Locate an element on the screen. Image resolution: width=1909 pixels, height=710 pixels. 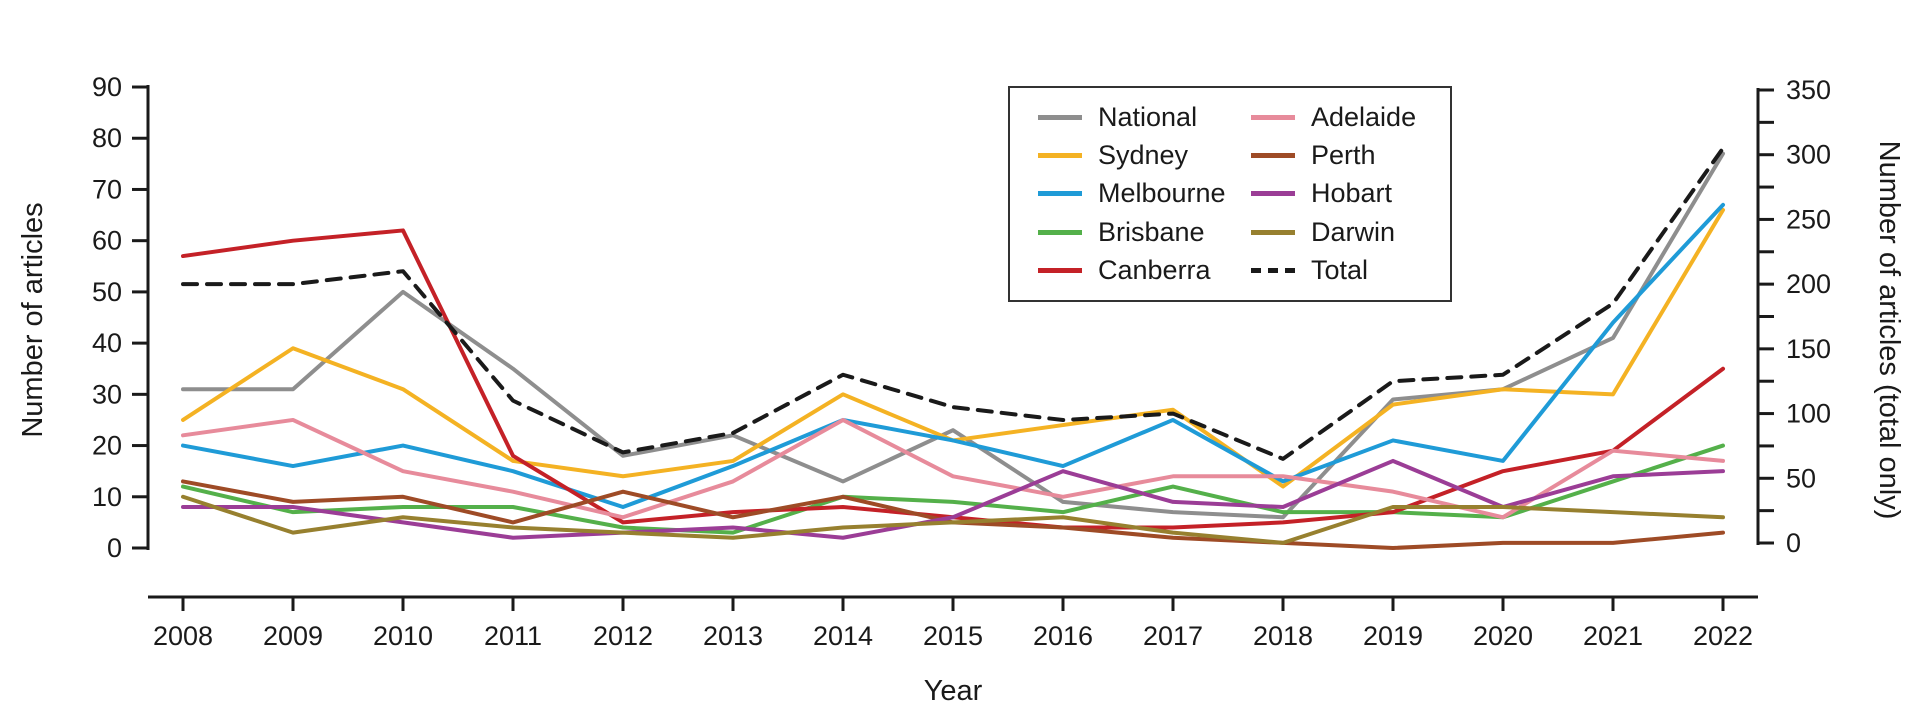
x-tick-label-2020: 2020 is located at coordinates (1503, 636).